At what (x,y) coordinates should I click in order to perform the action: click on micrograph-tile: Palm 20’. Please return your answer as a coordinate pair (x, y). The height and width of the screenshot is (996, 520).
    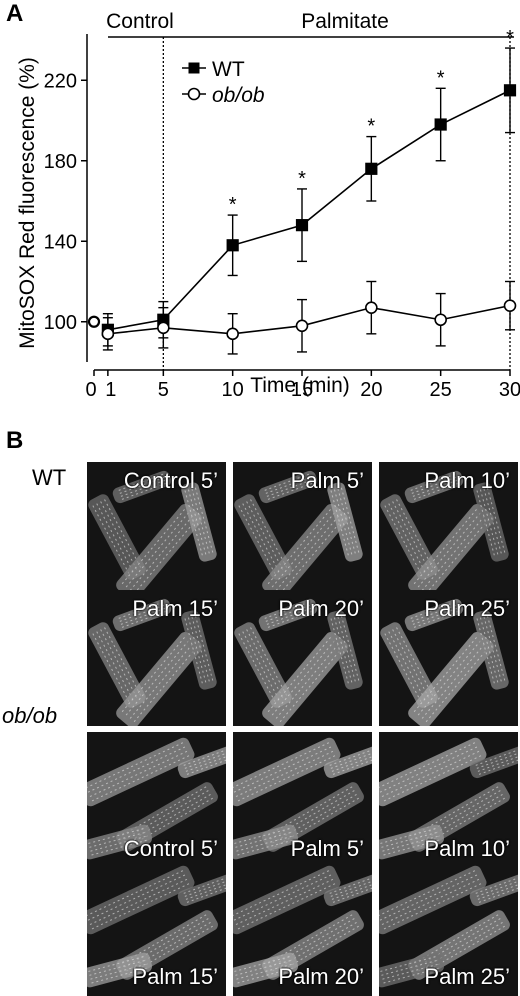
    Looking at the image, I should click on (302, 928).